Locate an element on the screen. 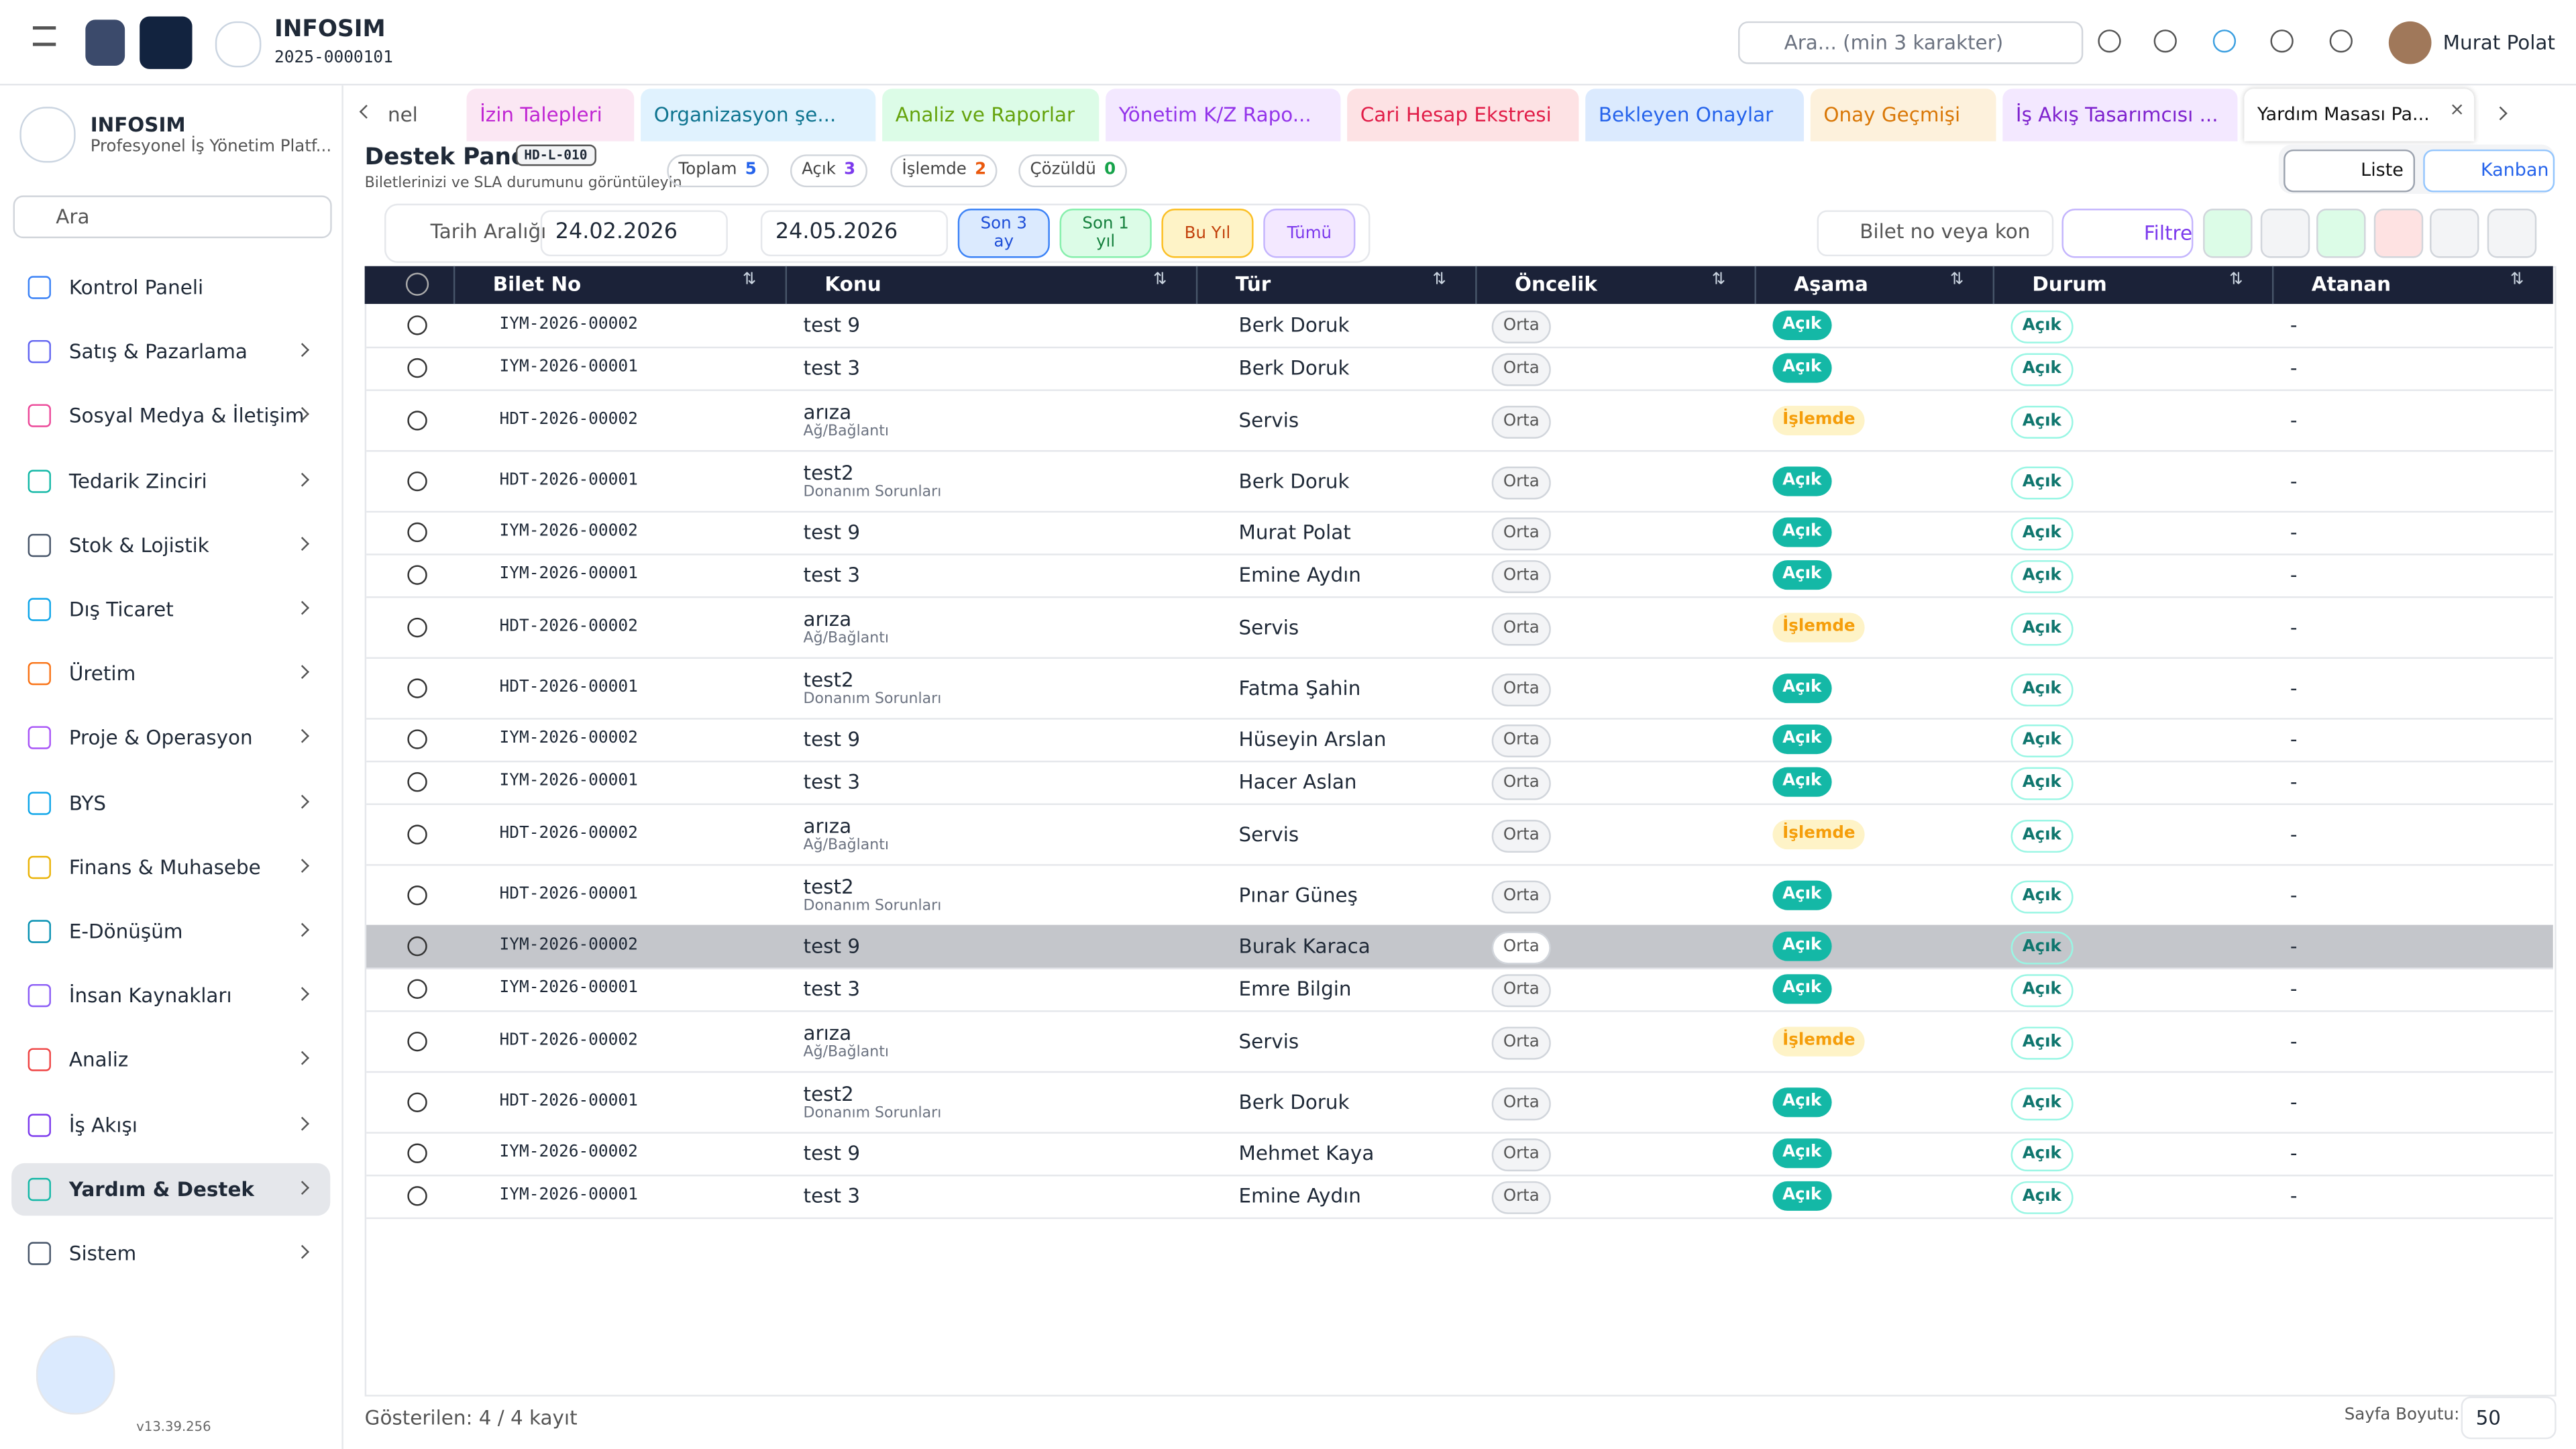  column-header: Aşama is located at coordinates (1831, 284).